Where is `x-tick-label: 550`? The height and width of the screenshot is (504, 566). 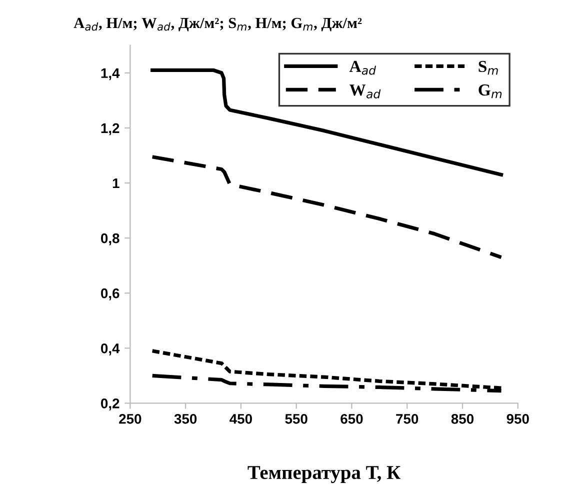
x-tick-label: 550 is located at coordinates (296, 419).